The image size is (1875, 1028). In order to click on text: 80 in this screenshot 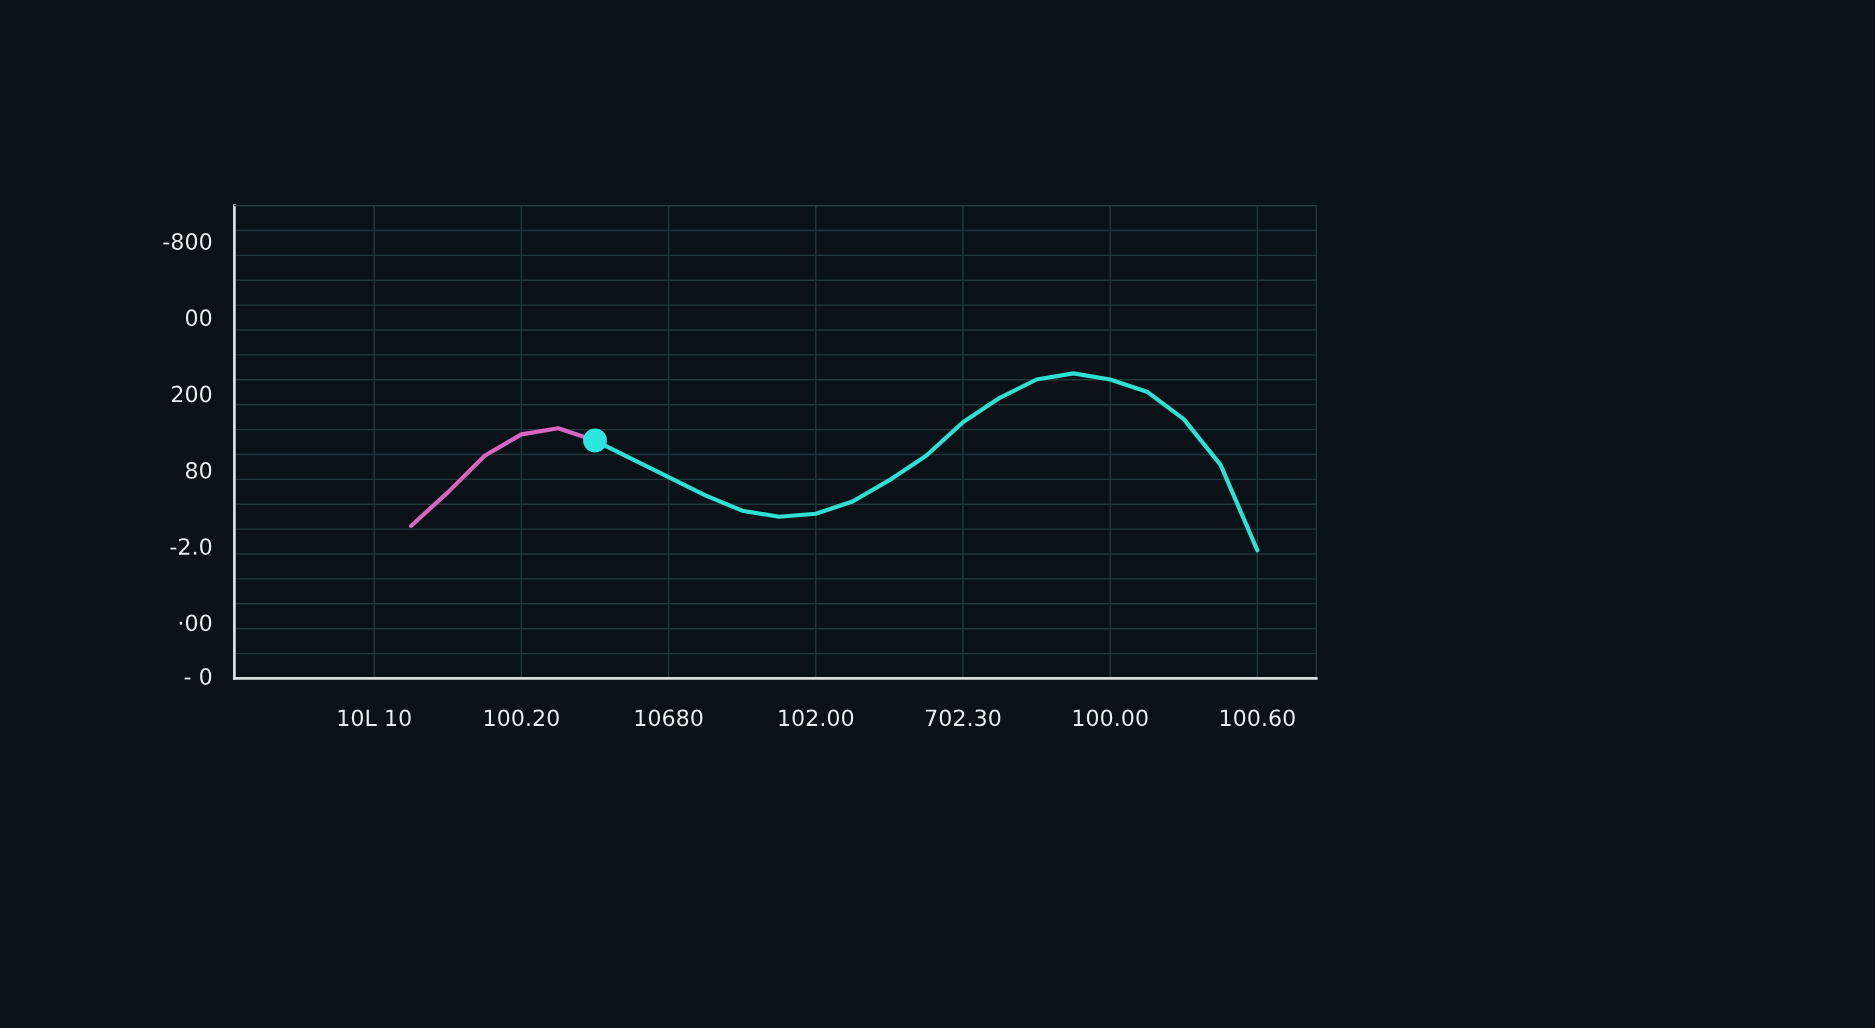, I will do `click(198, 470)`.